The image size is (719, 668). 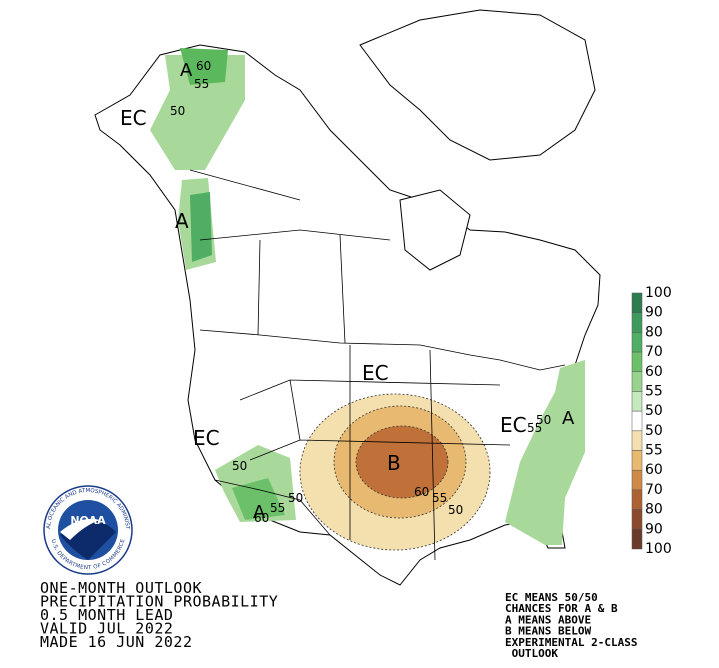 What do you see at coordinates (402, 462) in the screenshot?
I see `below-area` at bounding box center [402, 462].